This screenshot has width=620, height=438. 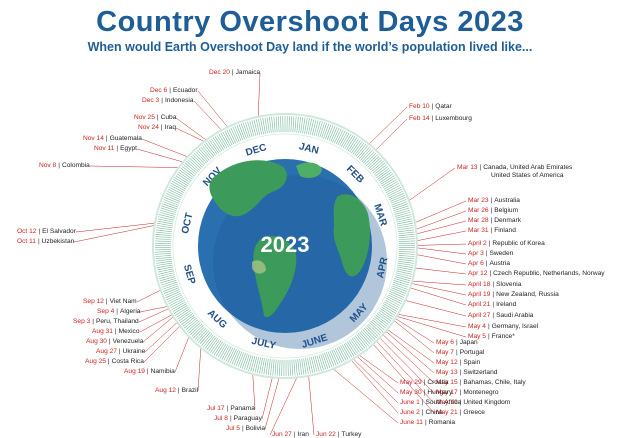 What do you see at coordinates (157, 128) in the screenshot?
I see `country-overshoot-label: Nov 24 | Iraq` at bounding box center [157, 128].